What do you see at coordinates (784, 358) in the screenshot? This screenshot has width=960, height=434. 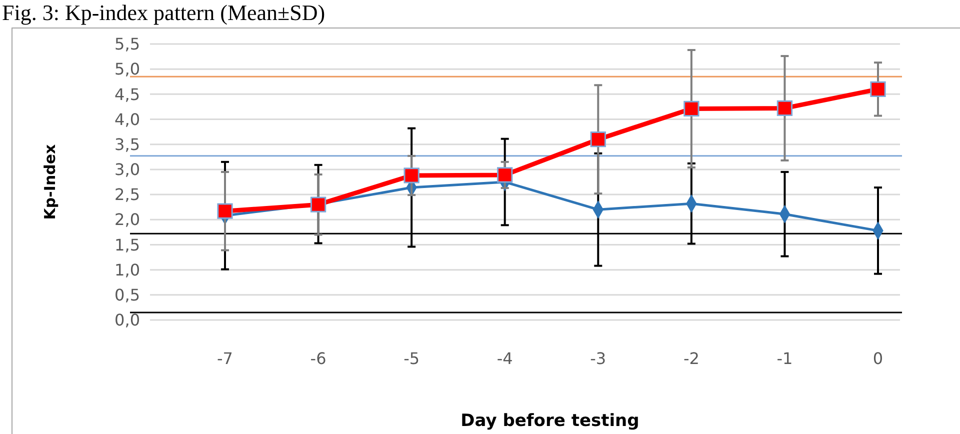 I see `x-tick-label: -1` at bounding box center [784, 358].